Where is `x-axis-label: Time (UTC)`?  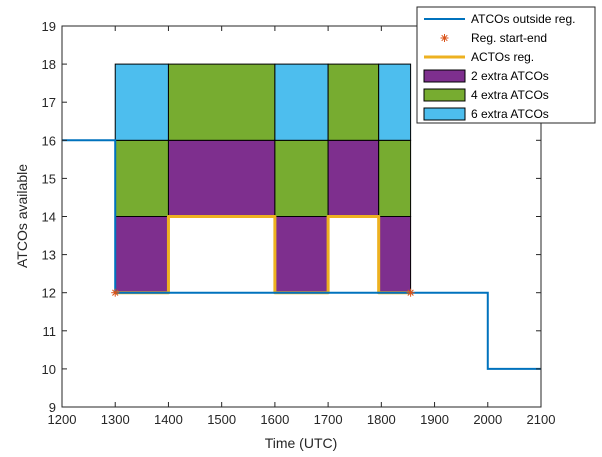 x-axis-label: Time (UTC) is located at coordinates (301, 443).